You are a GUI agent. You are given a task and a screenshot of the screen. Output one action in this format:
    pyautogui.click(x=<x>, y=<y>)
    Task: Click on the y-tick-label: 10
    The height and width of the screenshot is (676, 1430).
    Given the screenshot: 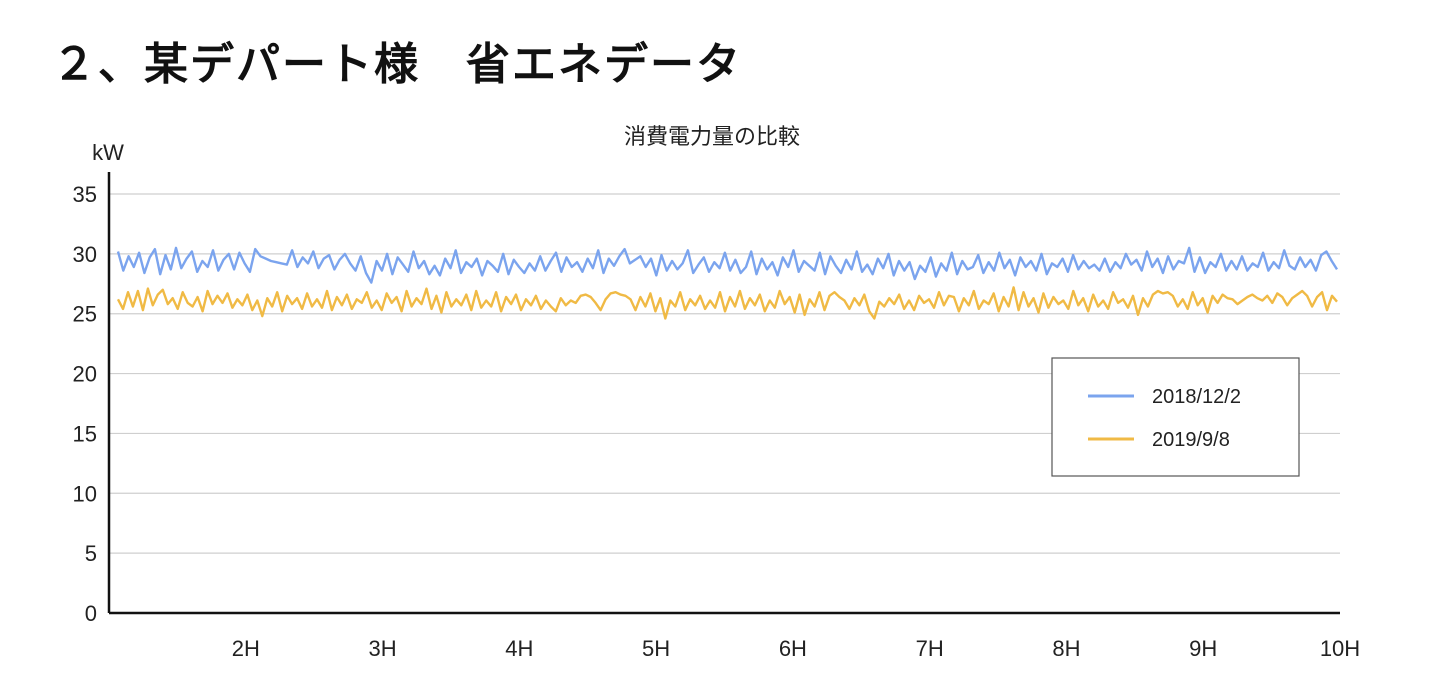 What is the action you would take?
    pyautogui.click(x=85, y=493)
    